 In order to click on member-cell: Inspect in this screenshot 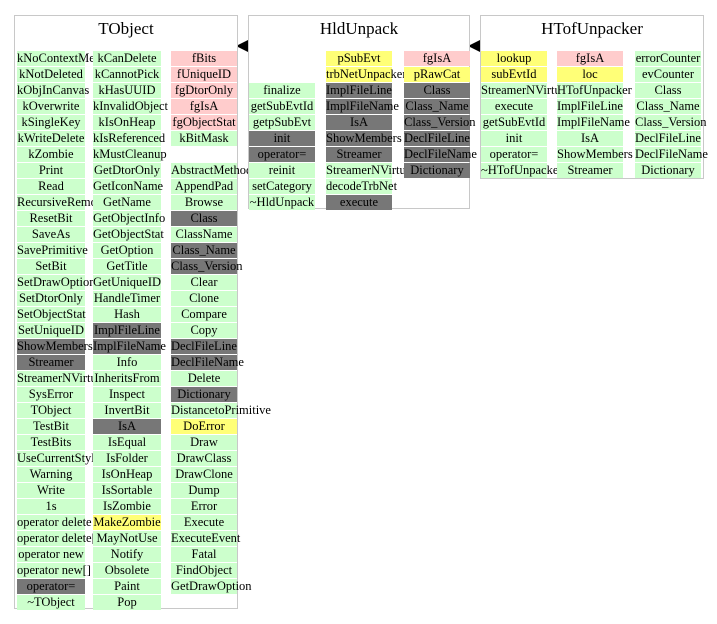, I will do `click(127, 394)`.